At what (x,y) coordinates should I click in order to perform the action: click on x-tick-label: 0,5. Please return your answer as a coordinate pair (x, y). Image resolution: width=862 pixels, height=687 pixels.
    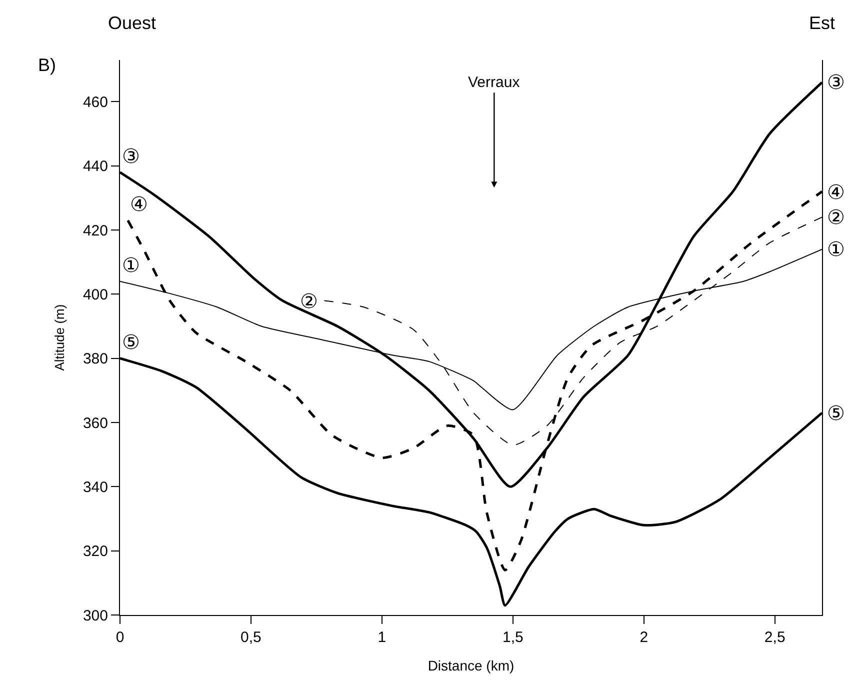
    Looking at the image, I should click on (251, 637).